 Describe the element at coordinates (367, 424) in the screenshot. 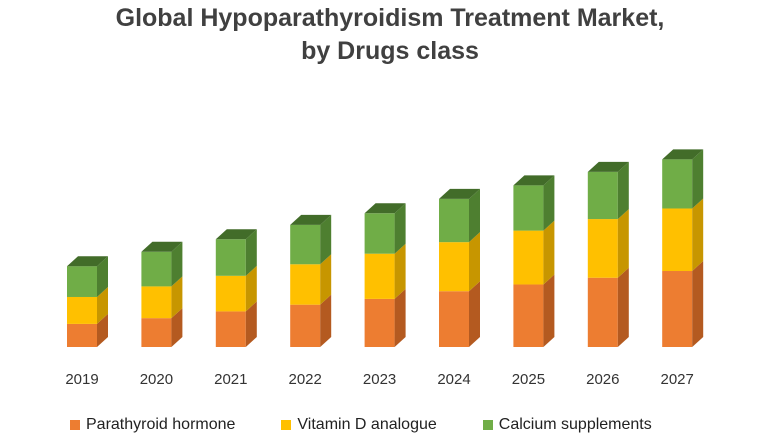

I see `legend-label-vitamin-d-analogue: Vitamin D analogue` at that location.